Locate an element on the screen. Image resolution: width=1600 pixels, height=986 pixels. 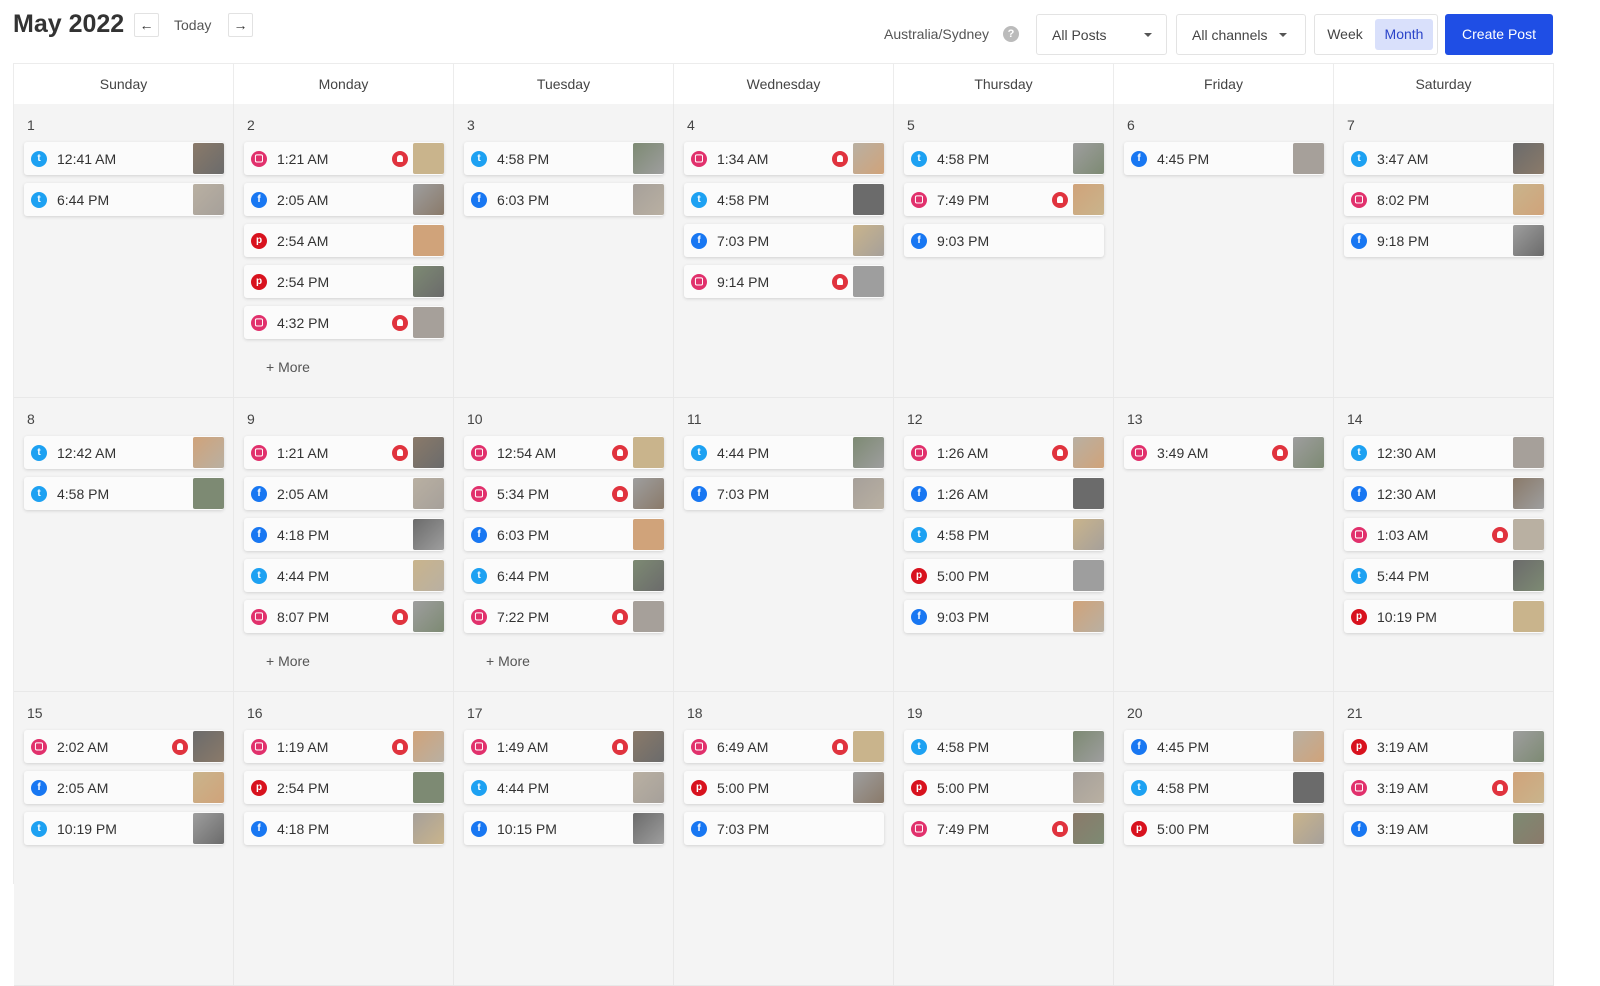
next-month-button: → is located at coordinates (240, 25).